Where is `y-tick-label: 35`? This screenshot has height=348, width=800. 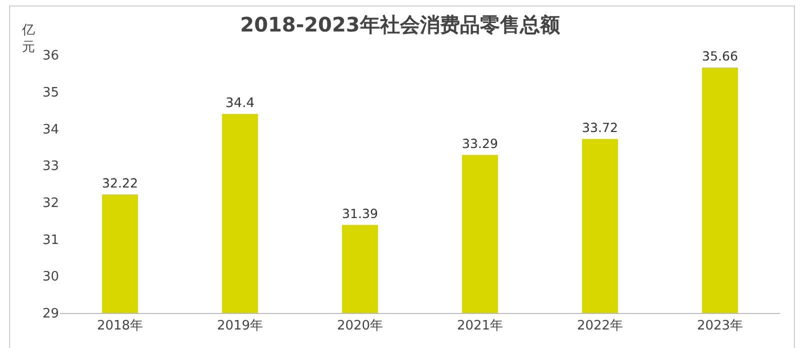
y-tick-label: 35 is located at coordinates (50, 92).